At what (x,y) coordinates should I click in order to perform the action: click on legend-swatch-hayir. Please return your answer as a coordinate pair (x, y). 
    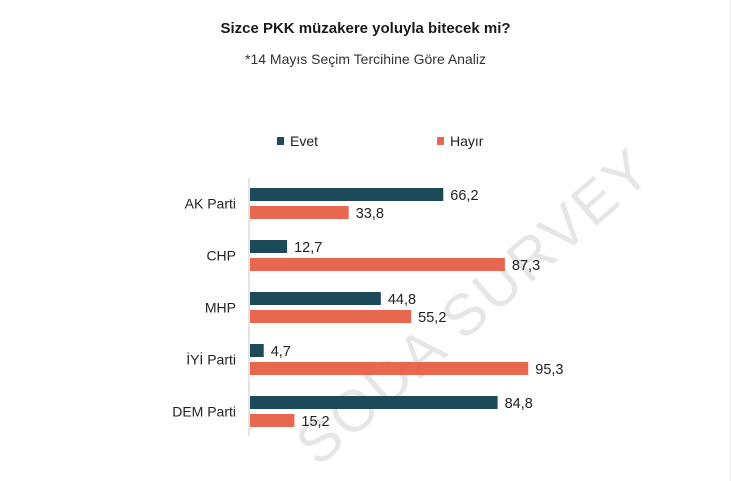
    Looking at the image, I should click on (440, 141).